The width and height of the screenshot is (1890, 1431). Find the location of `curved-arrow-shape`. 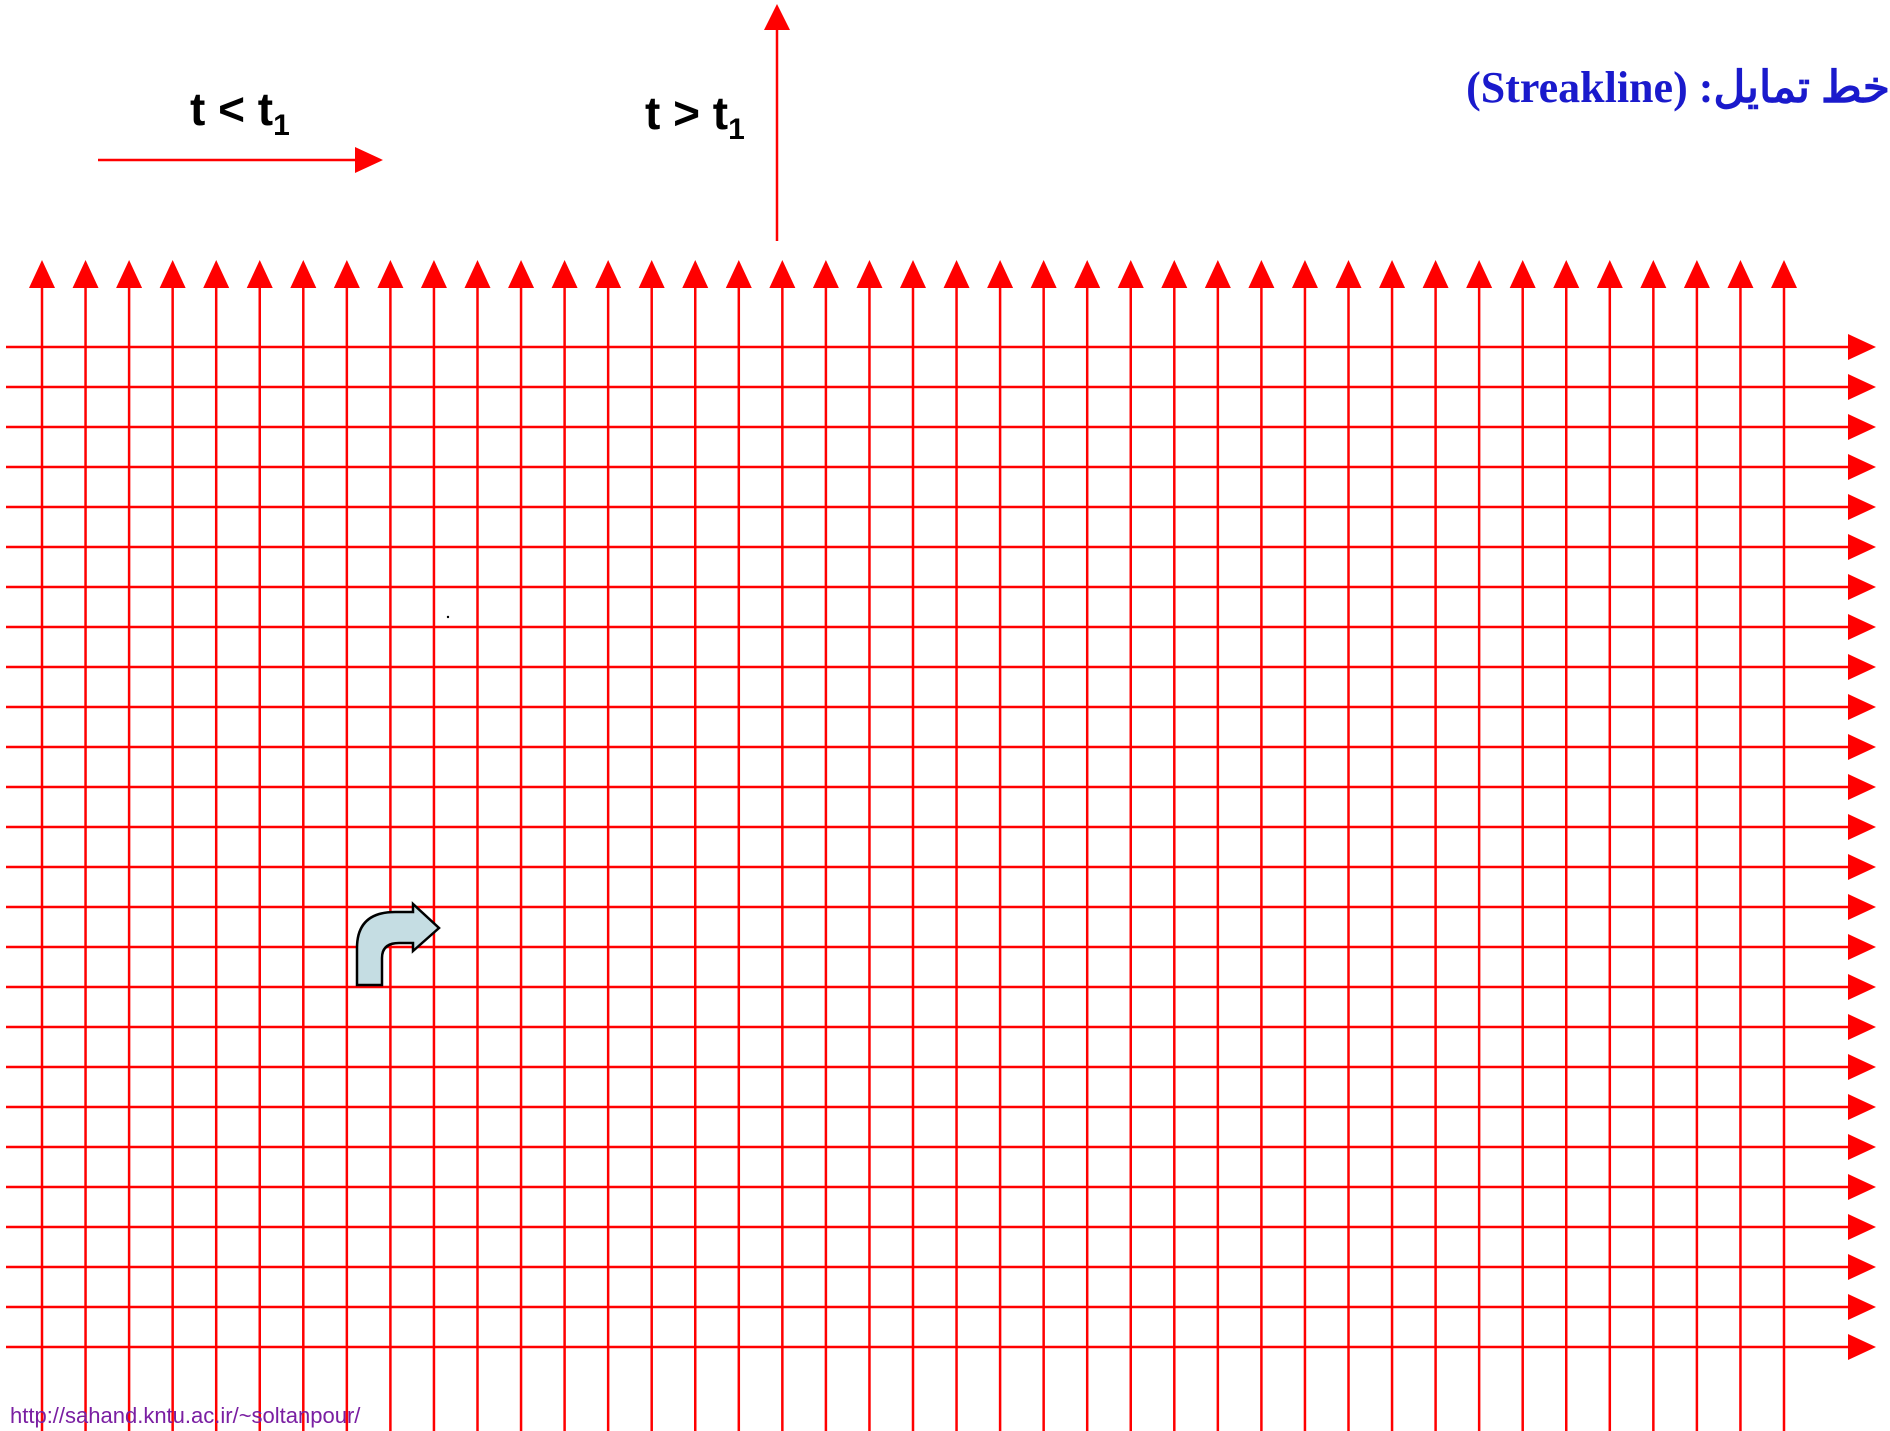

curved-arrow-shape is located at coordinates (398, 944).